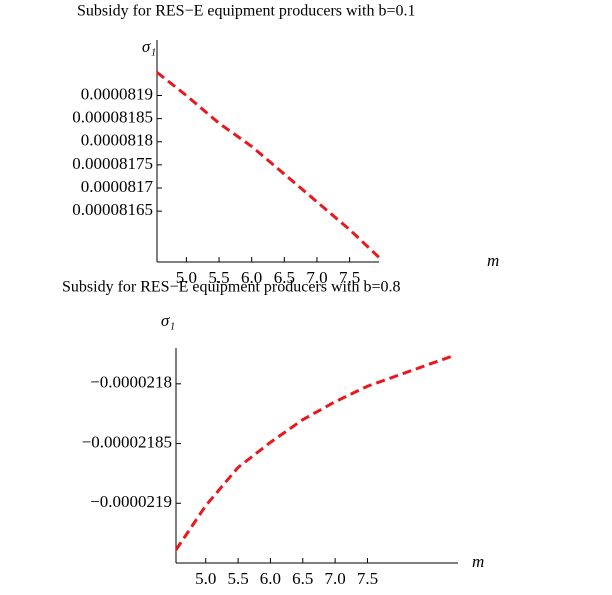  I want to click on y-tick-label: 0.00008185, so click(112, 117).